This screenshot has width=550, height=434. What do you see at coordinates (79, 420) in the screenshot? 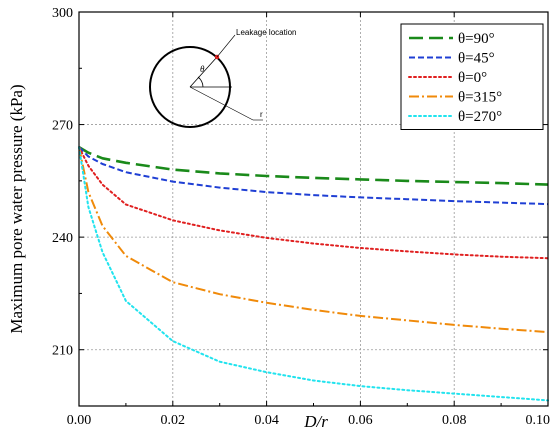
I see `x-tick-label: 0.00` at bounding box center [79, 420].